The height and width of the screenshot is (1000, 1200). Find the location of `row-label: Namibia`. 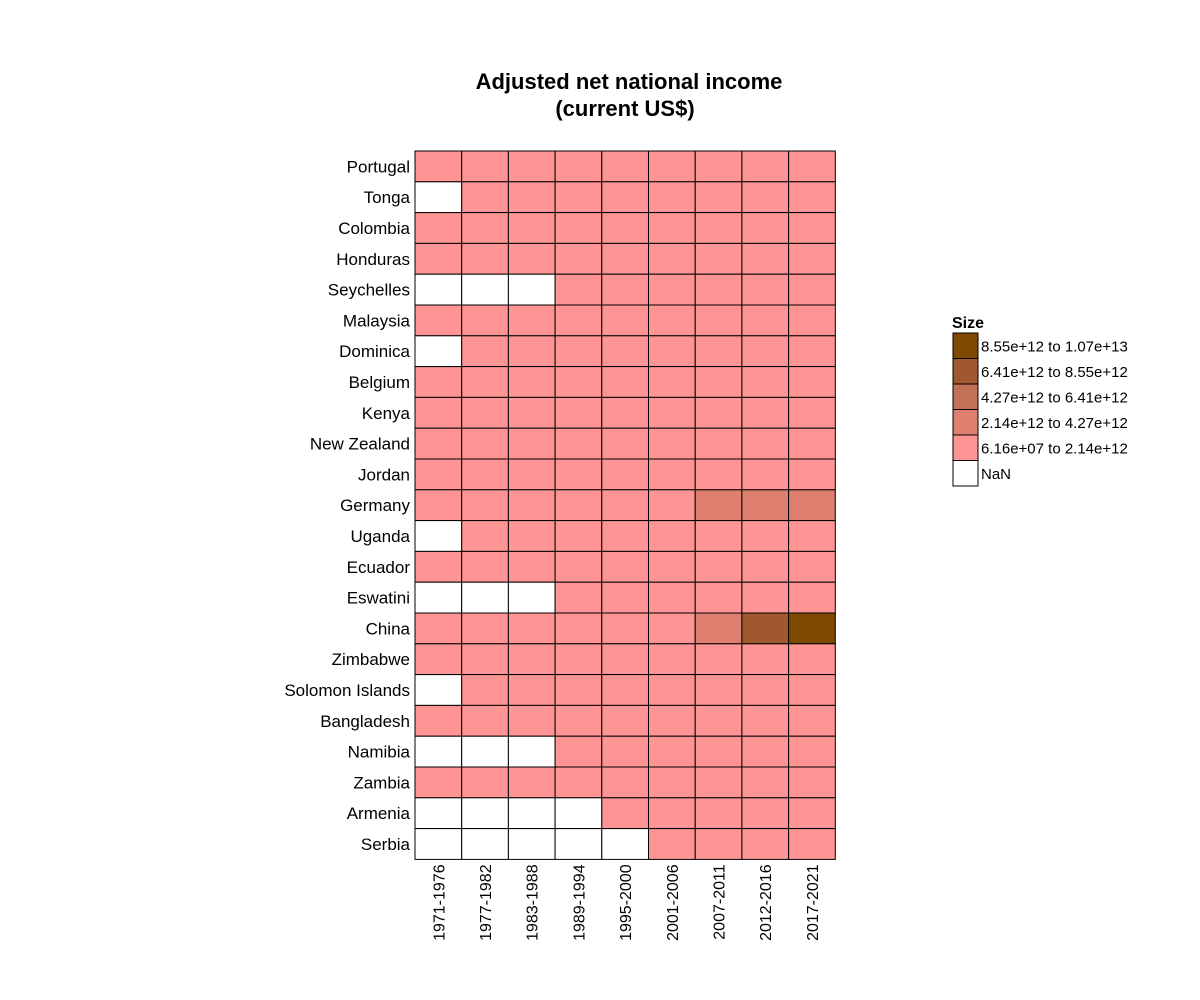

row-label: Namibia is located at coordinates (379, 752).